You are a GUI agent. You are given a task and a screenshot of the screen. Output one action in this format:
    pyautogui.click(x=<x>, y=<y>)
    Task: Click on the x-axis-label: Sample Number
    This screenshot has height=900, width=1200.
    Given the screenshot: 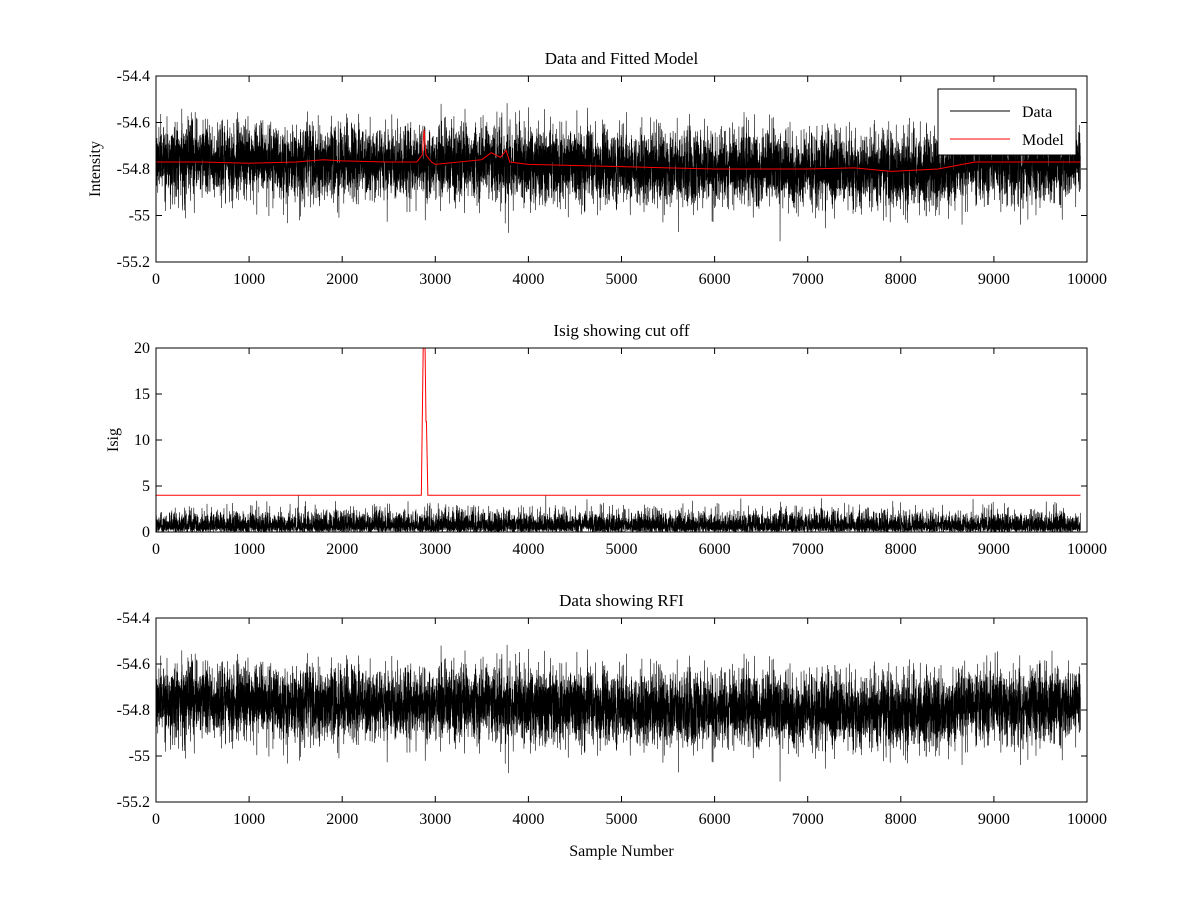 What is the action you would take?
    pyautogui.click(x=621, y=851)
    